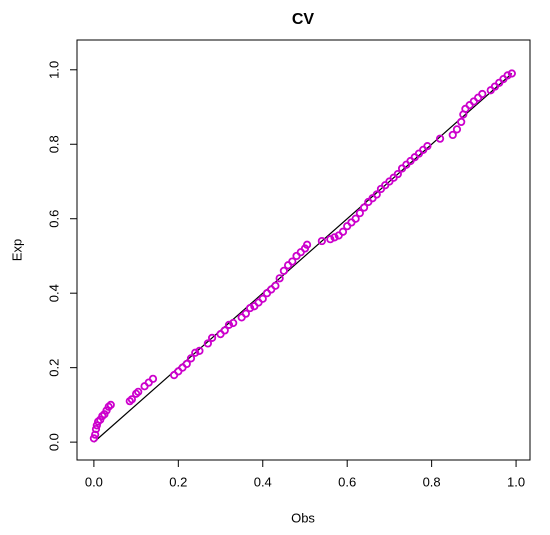  Describe the element at coordinates (53, 368) in the screenshot. I see `y-tick-label: 0.2` at that location.